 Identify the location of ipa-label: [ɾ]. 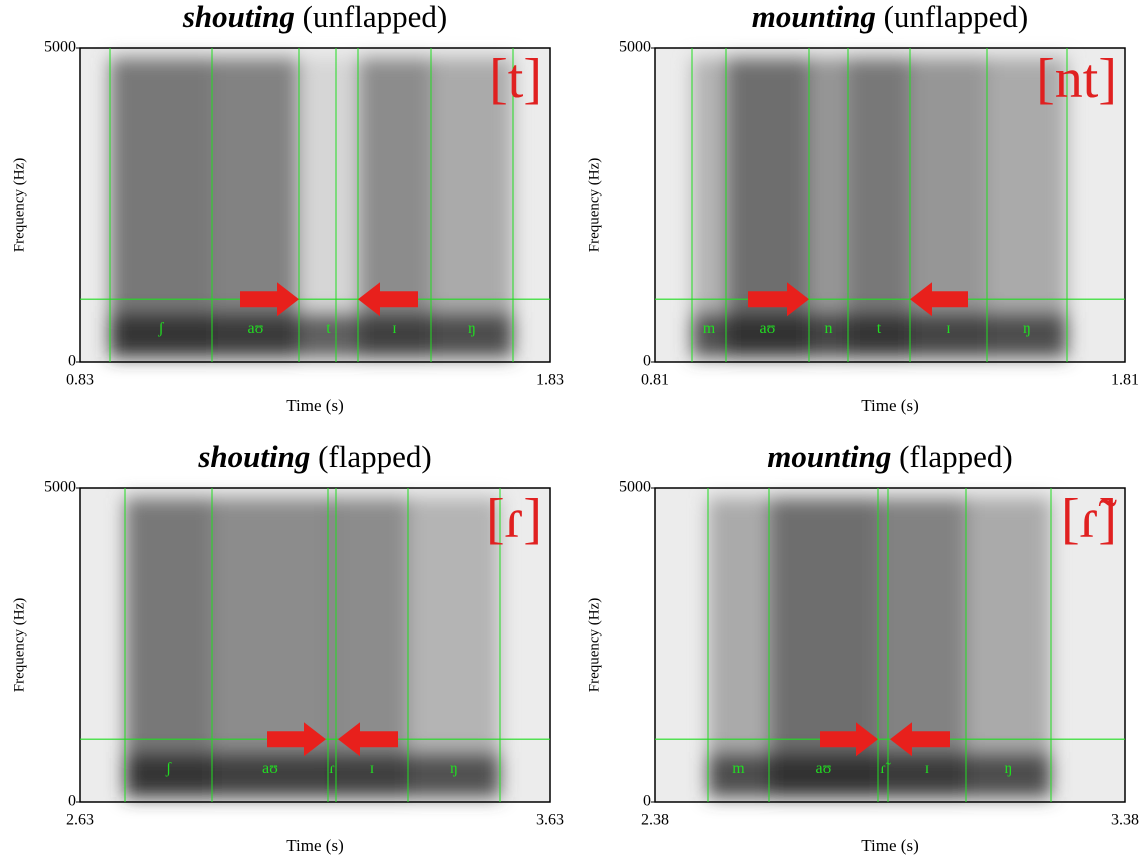
(514, 519).